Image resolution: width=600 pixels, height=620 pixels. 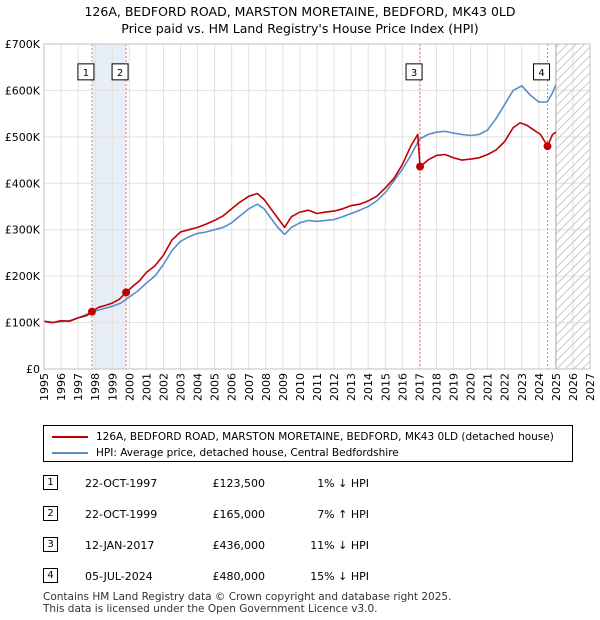 I want to click on y-tick-label: £700K, so click(x=23, y=44).